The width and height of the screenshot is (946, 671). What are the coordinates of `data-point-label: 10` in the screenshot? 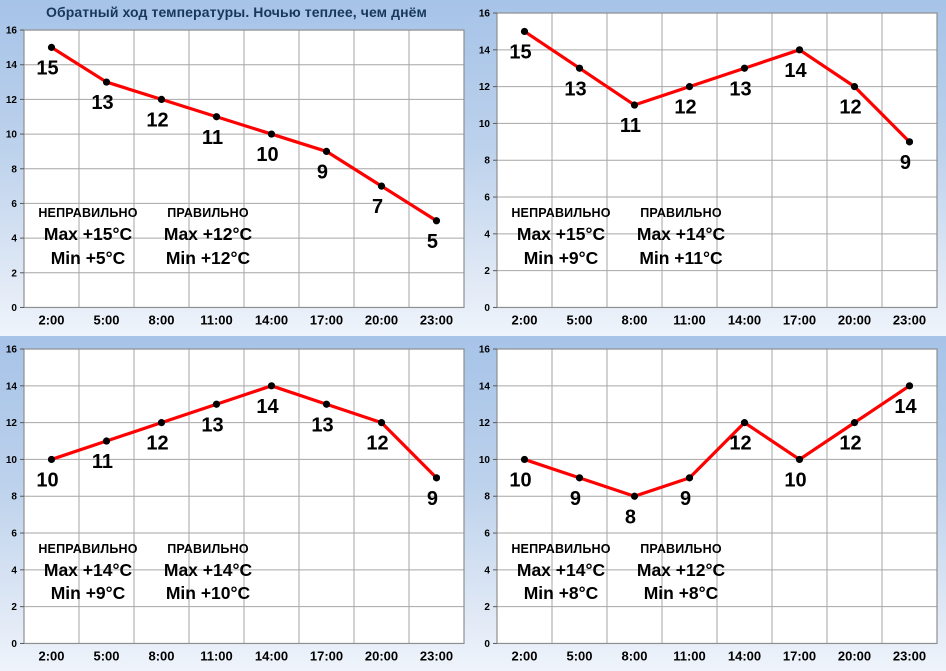 It's located at (795, 480).